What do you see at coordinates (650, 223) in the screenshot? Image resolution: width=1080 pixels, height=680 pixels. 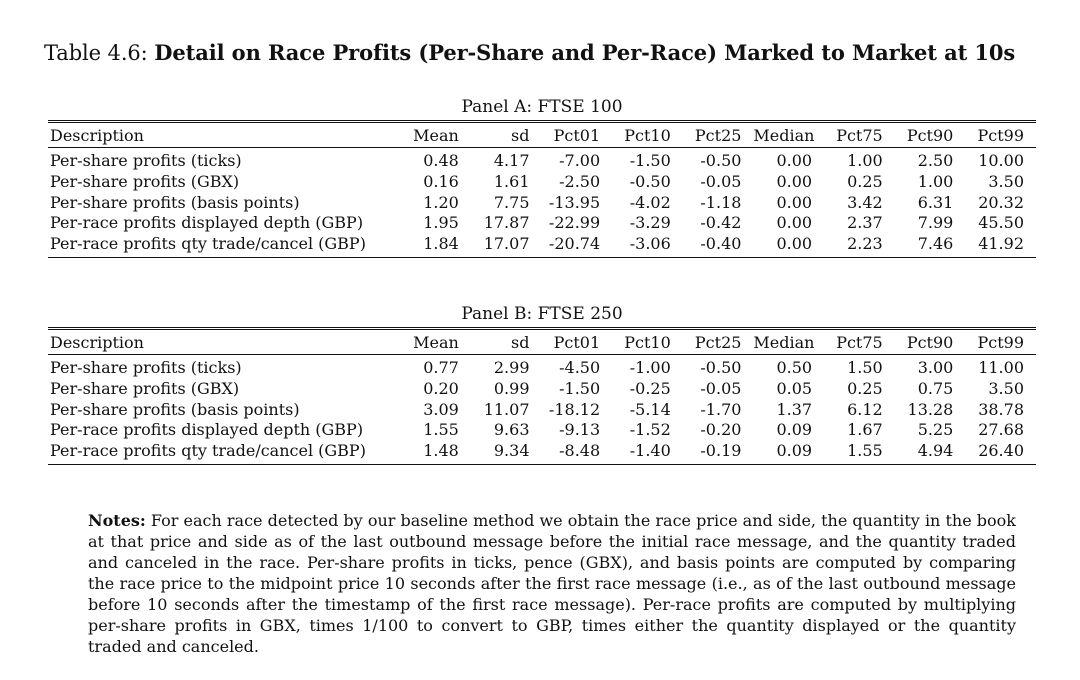 I see `table-cell: -3.29` at bounding box center [650, 223].